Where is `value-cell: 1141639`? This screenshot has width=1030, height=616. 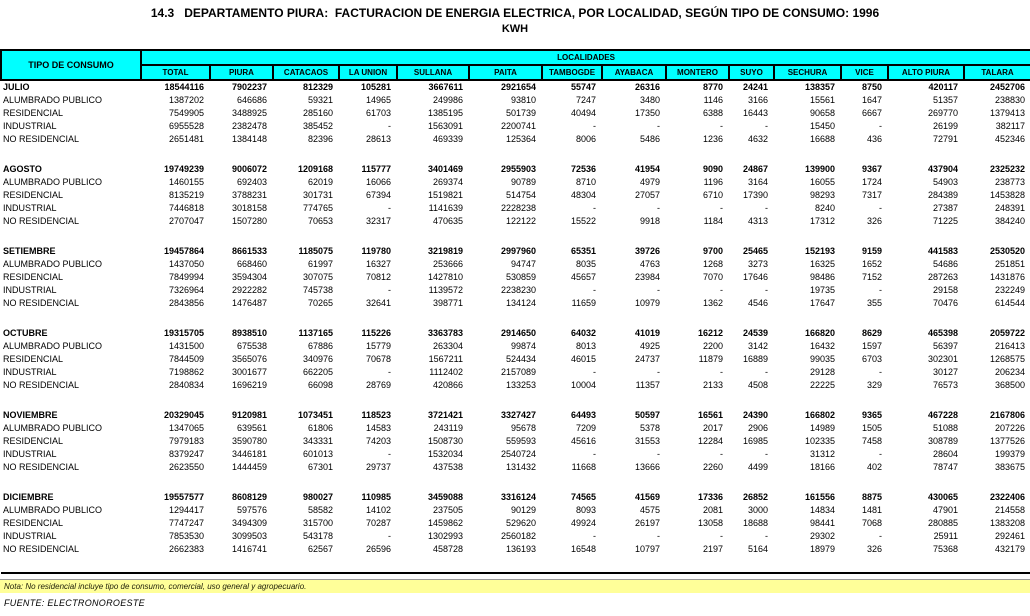
value-cell: 1141639 is located at coordinates (445, 208).